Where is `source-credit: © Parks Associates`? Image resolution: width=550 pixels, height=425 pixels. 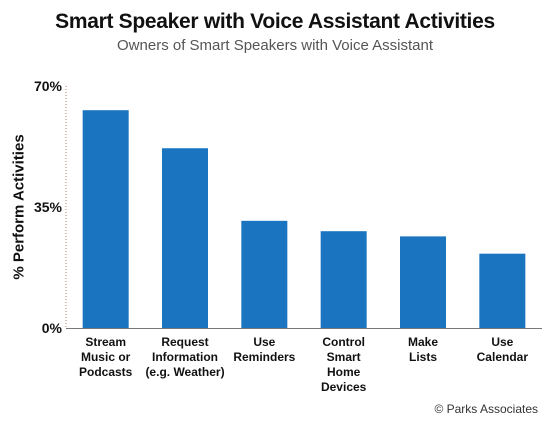 source-credit: © Parks Associates is located at coordinates (486, 409).